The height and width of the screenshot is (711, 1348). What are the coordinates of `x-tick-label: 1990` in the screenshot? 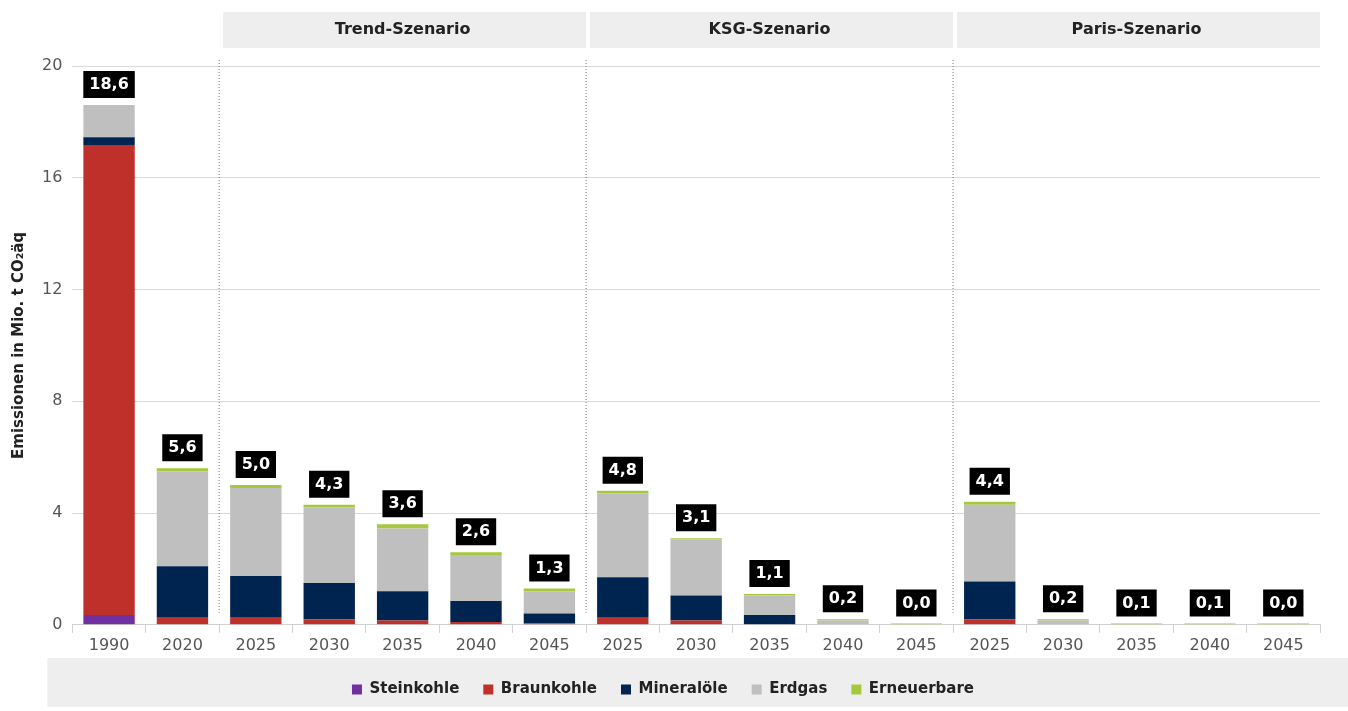 It's located at (109, 644).